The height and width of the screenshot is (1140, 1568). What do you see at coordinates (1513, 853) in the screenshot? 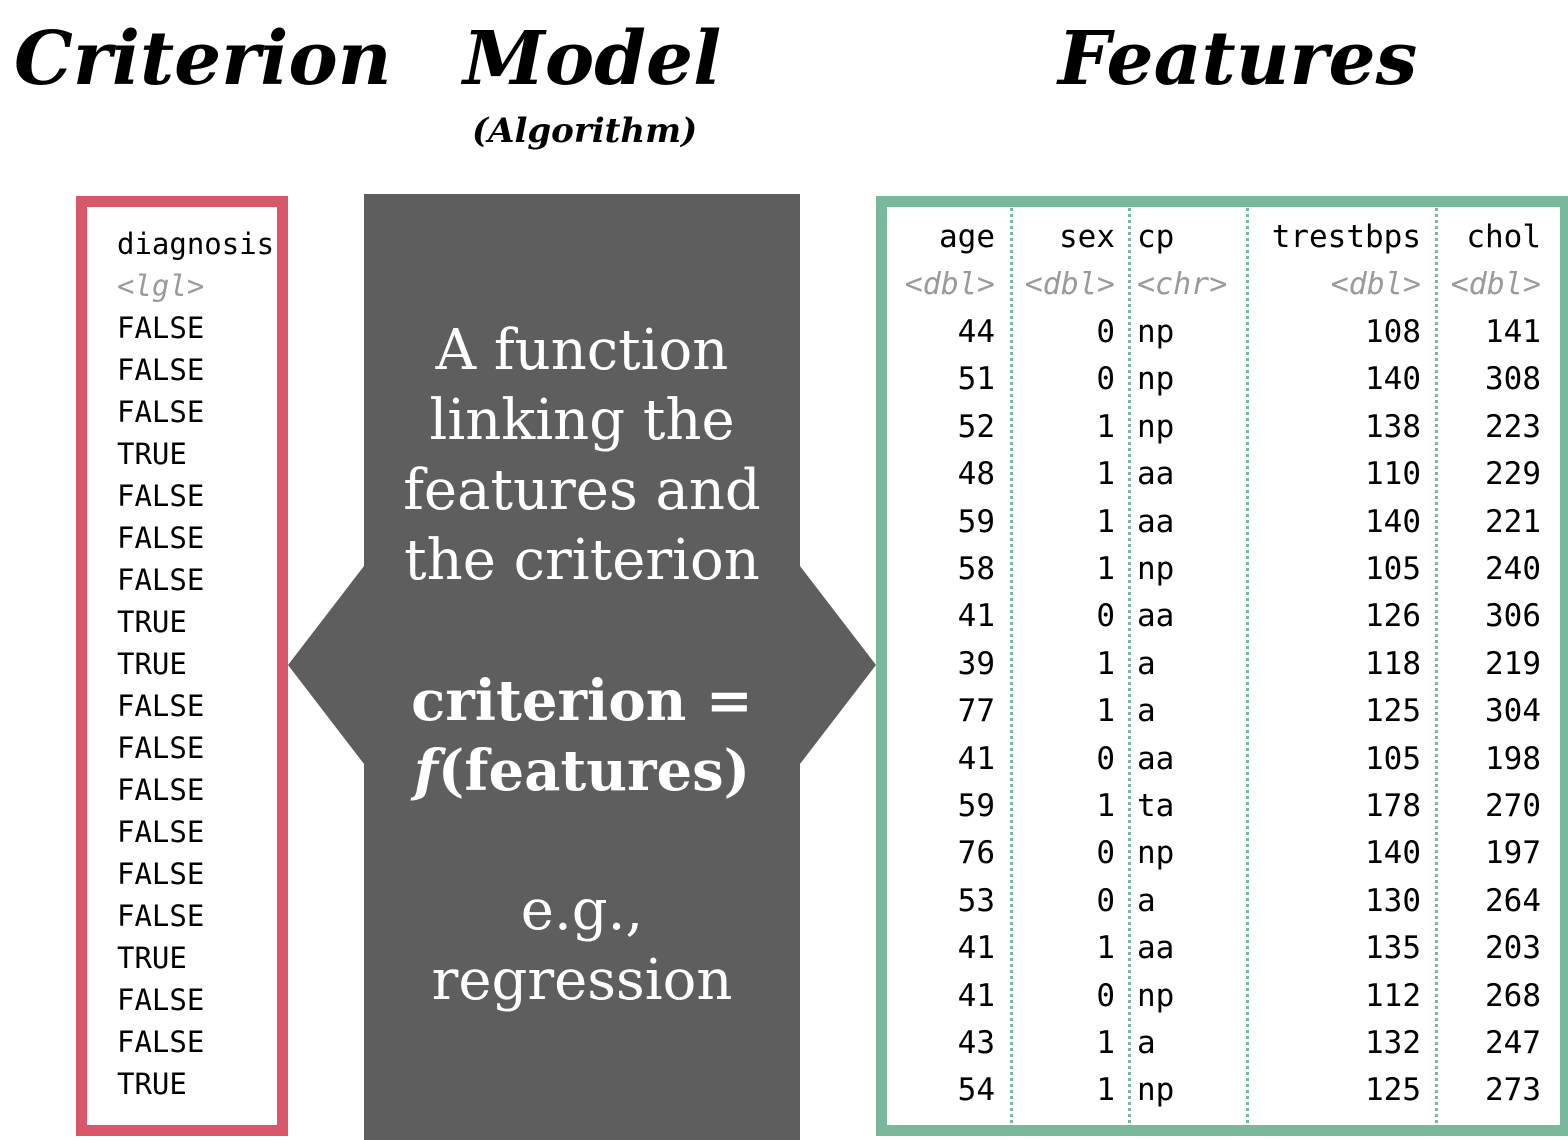
I see `feature-cell: 197` at bounding box center [1513, 853].